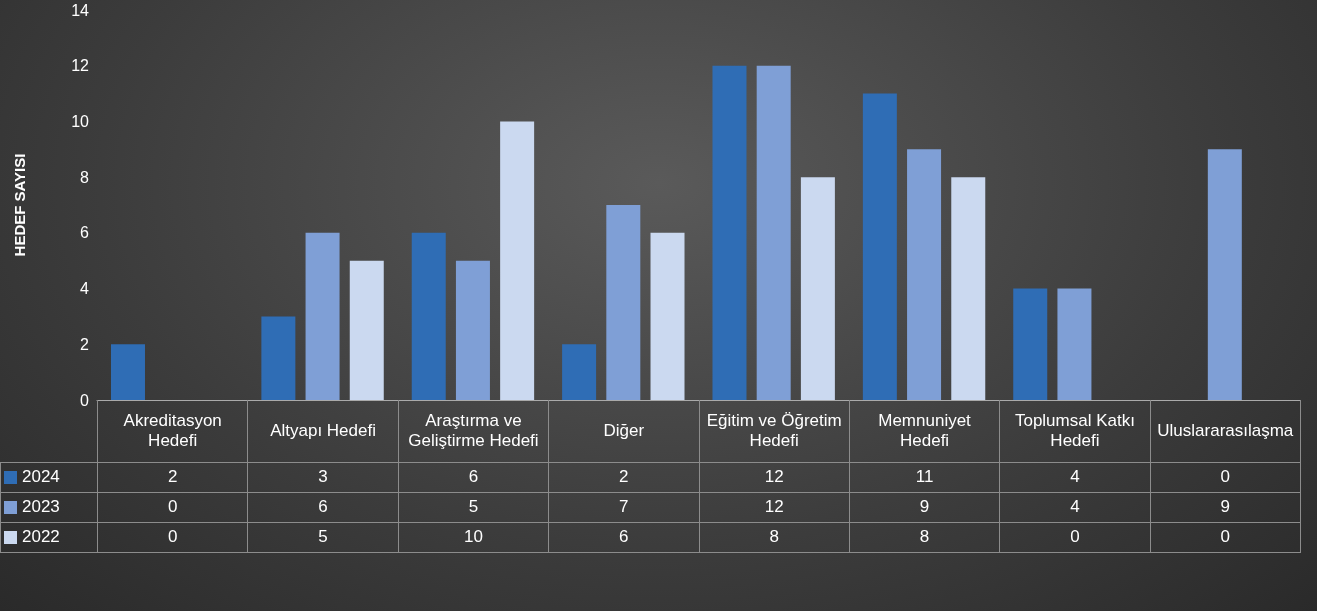 The width and height of the screenshot is (1317, 611). What do you see at coordinates (85, 233) in the screenshot?
I see `y-tick-label: 6` at bounding box center [85, 233].